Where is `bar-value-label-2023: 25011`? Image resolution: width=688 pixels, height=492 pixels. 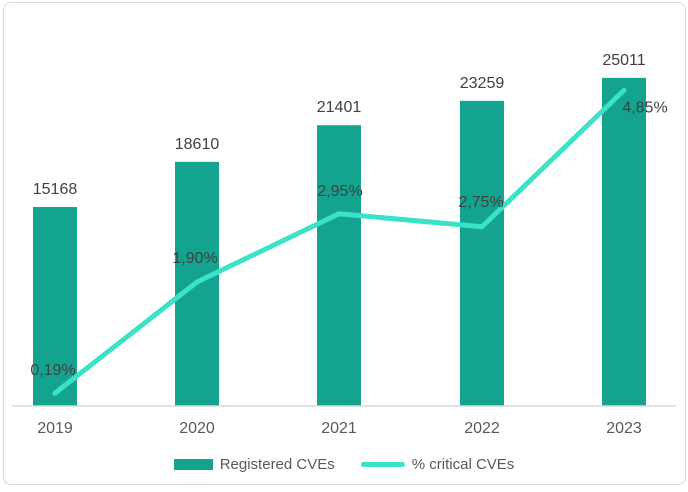 bar-value-label-2023: 25011 is located at coordinates (623, 60).